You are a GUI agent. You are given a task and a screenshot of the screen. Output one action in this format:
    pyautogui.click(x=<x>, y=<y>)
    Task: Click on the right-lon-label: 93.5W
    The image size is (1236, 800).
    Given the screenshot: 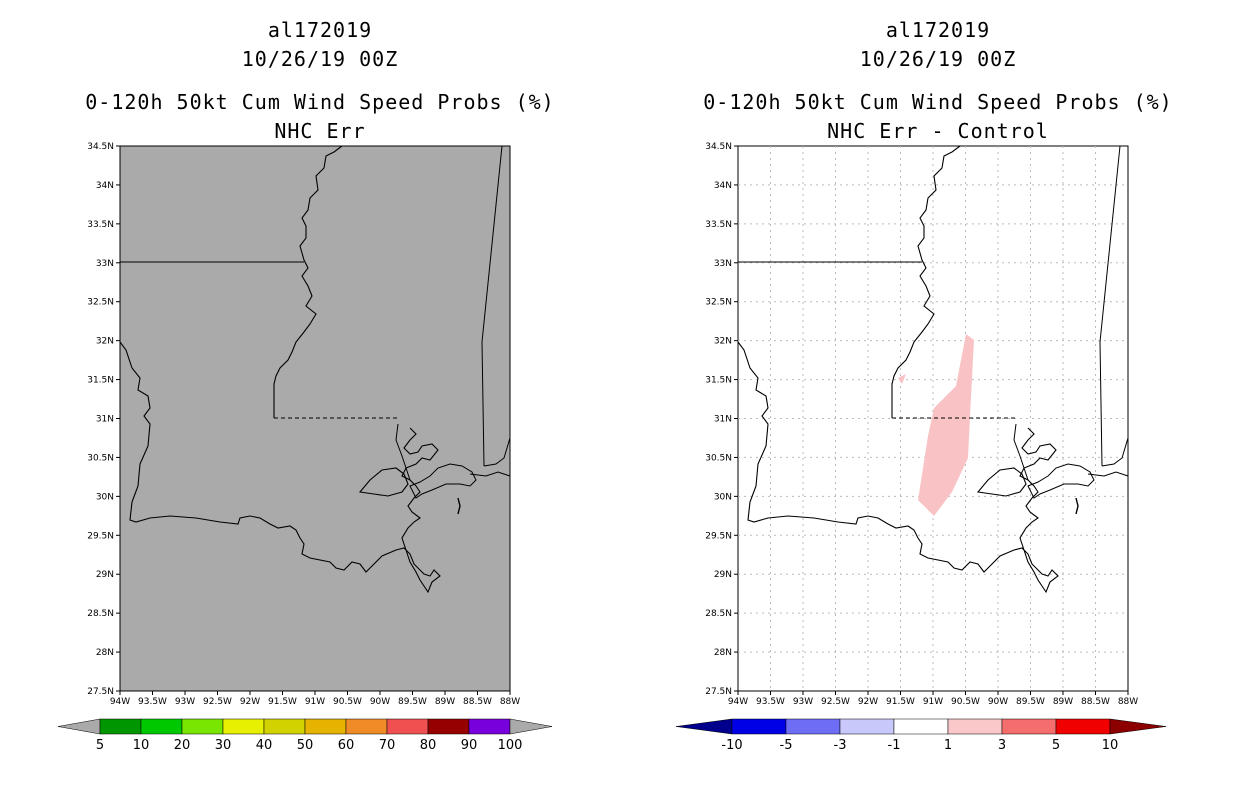 What is the action you would take?
    pyautogui.click(x=770, y=702)
    